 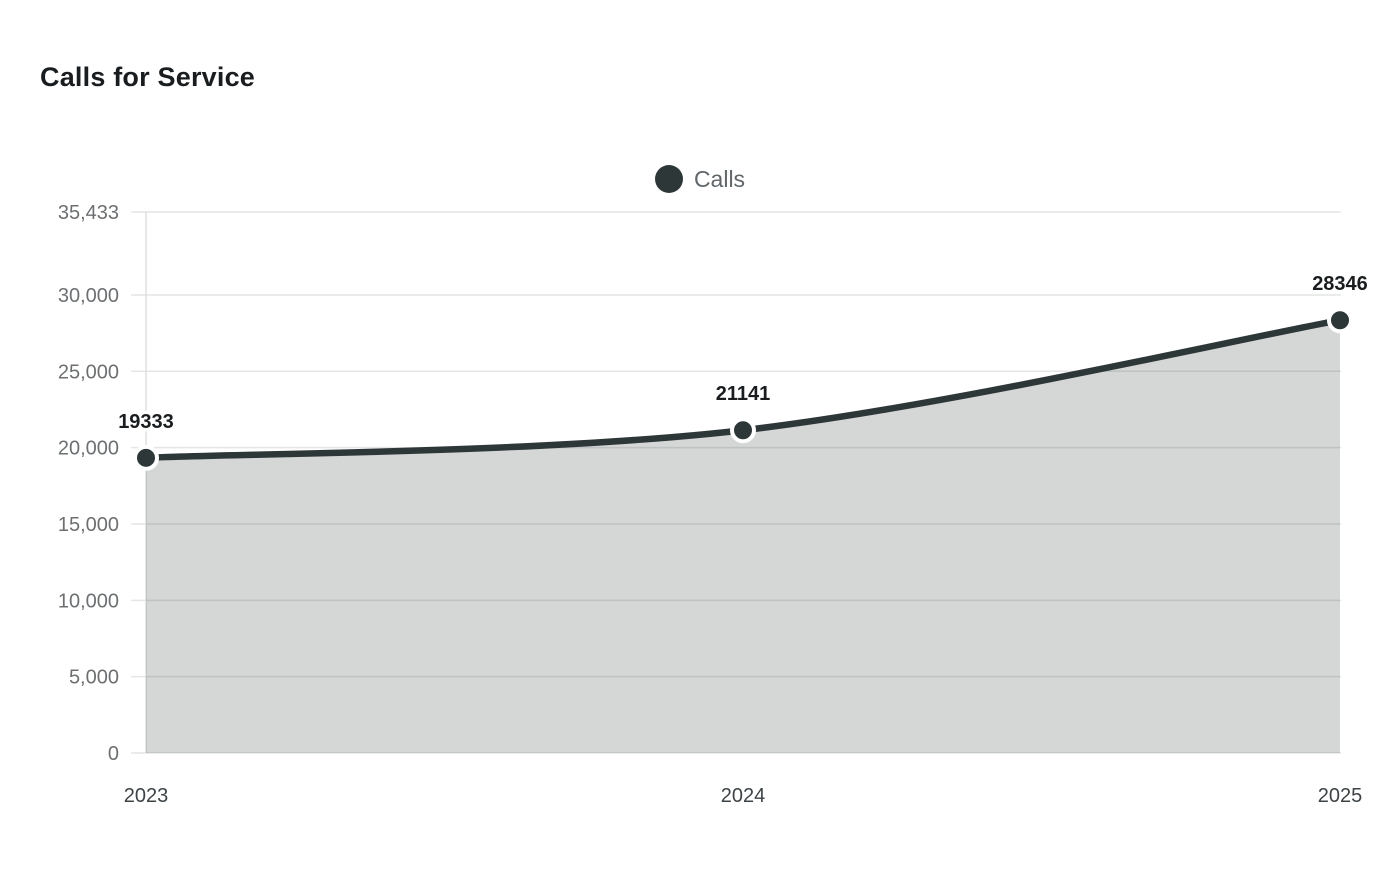 I want to click on x-axis-labels: 2023 2024 2025, so click(x=743, y=796).